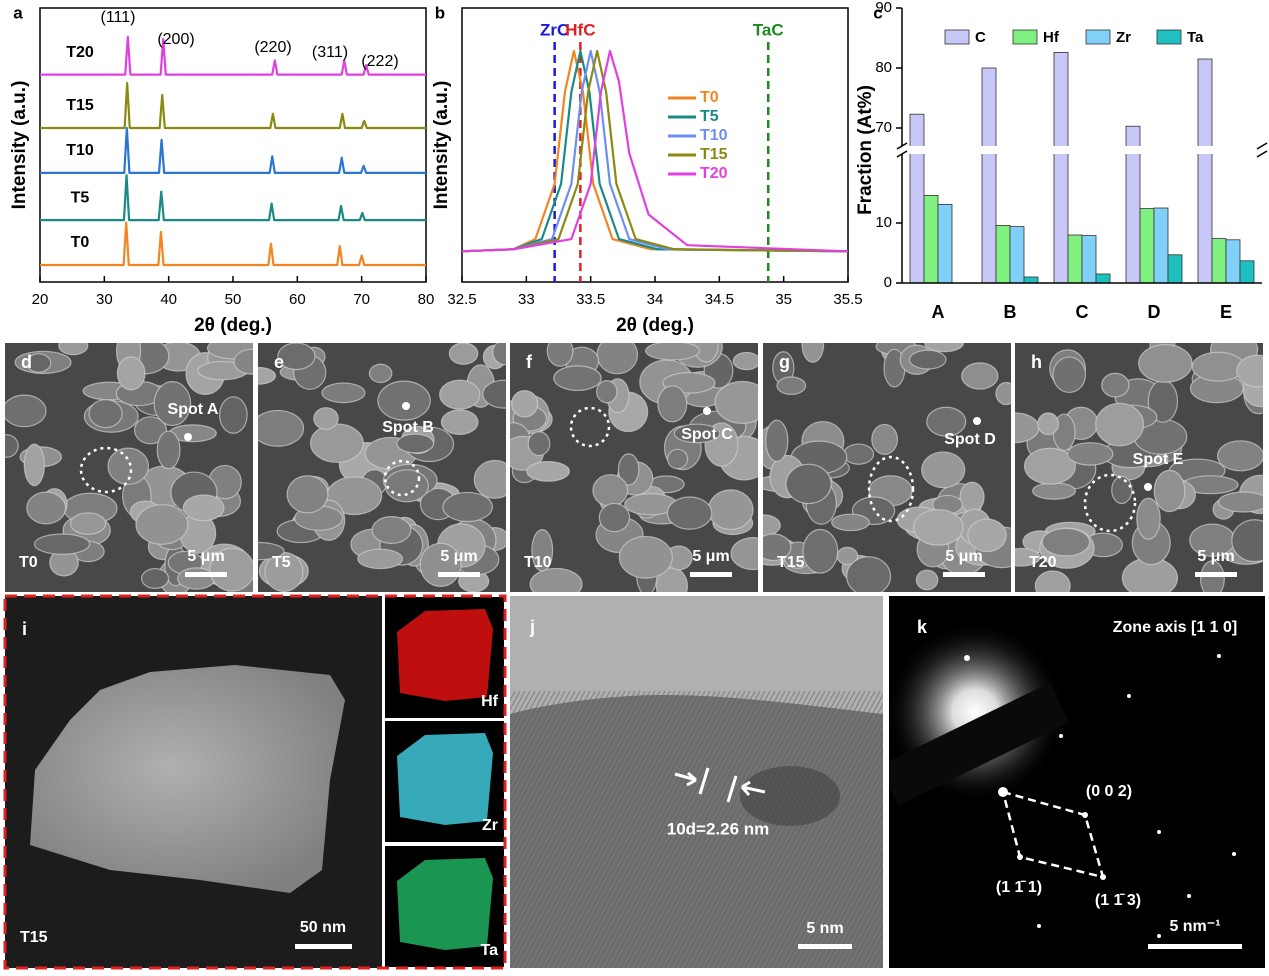  What do you see at coordinates (1175, 627) in the screenshot?
I see `zone-axis-label: Zone axis [1 1 0]` at bounding box center [1175, 627].